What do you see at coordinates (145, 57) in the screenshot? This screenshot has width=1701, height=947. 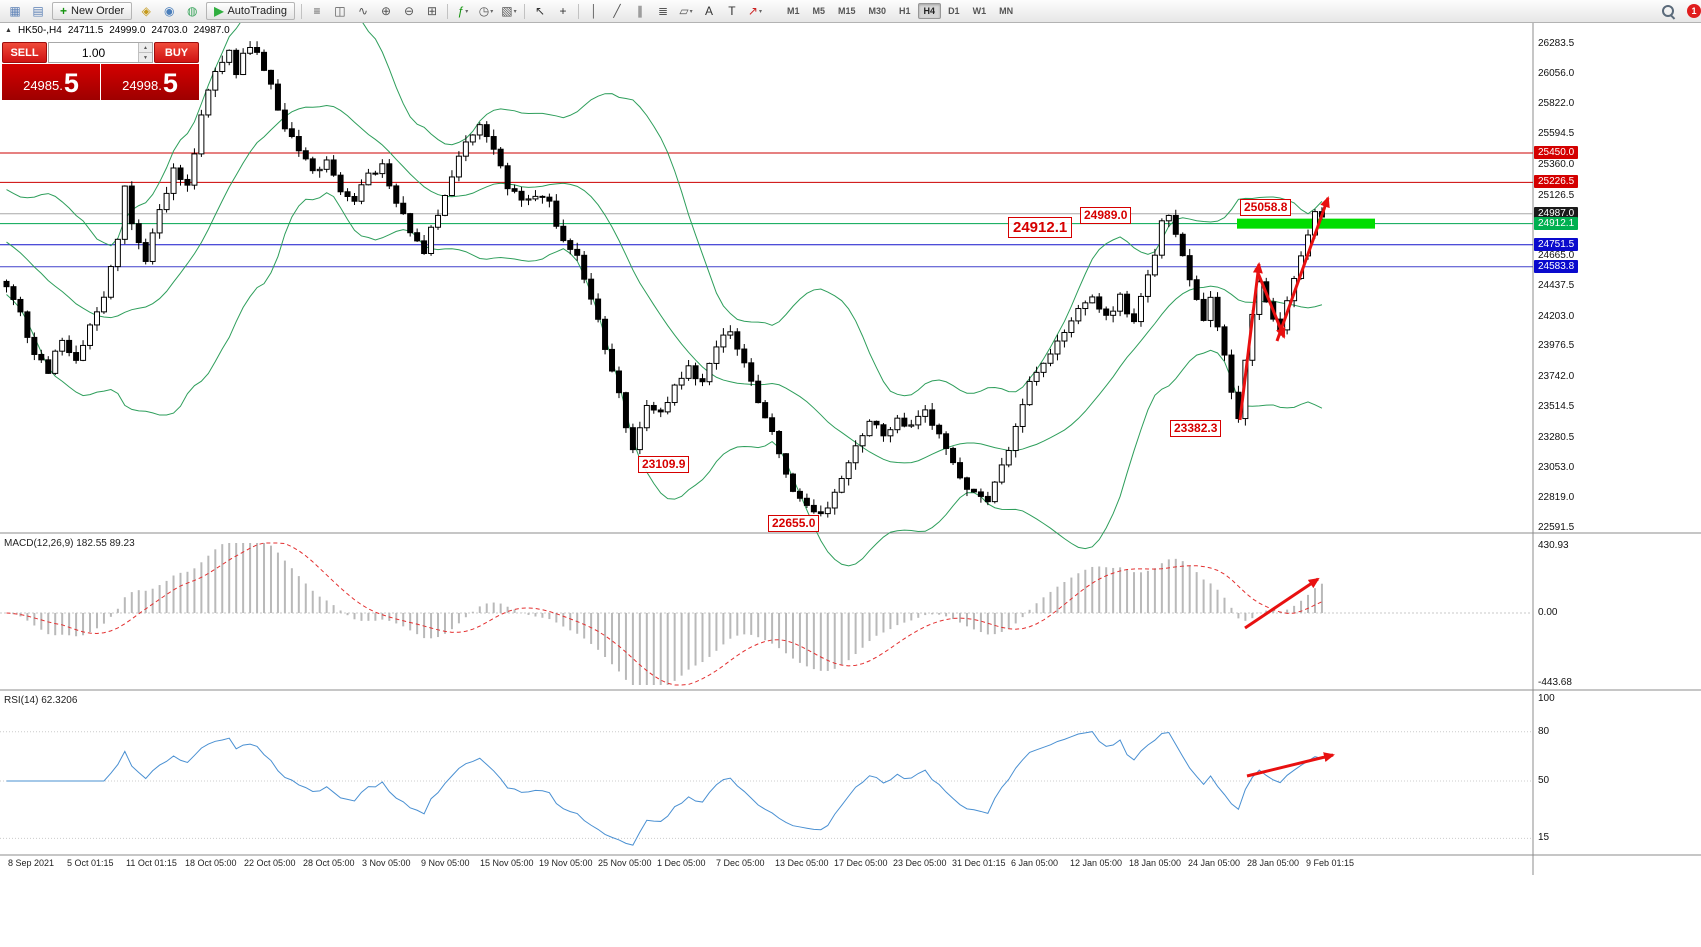 I see `volume-down-button: ▼` at bounding box center [145, 57].